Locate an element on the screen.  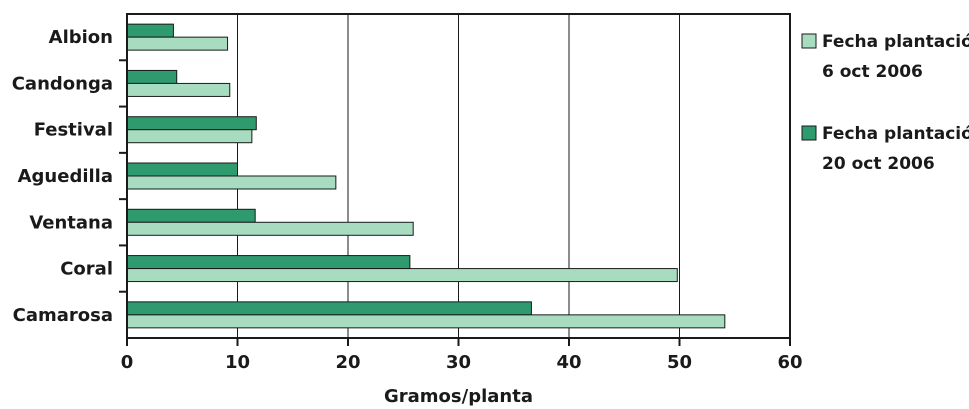
legend-label-series-1-line1: Fecha plantación: is located at coordinates (895, 134).